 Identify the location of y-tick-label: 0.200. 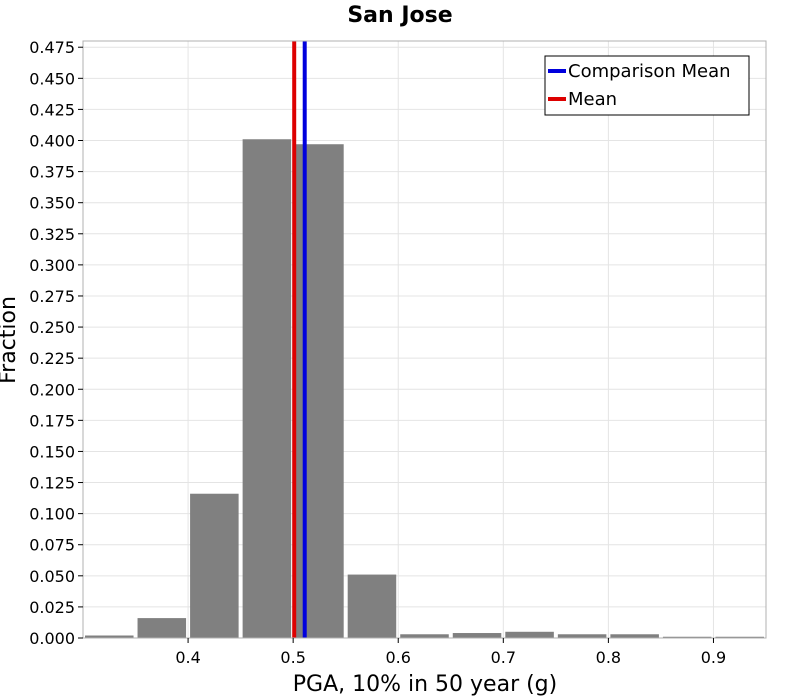
(52, 389).